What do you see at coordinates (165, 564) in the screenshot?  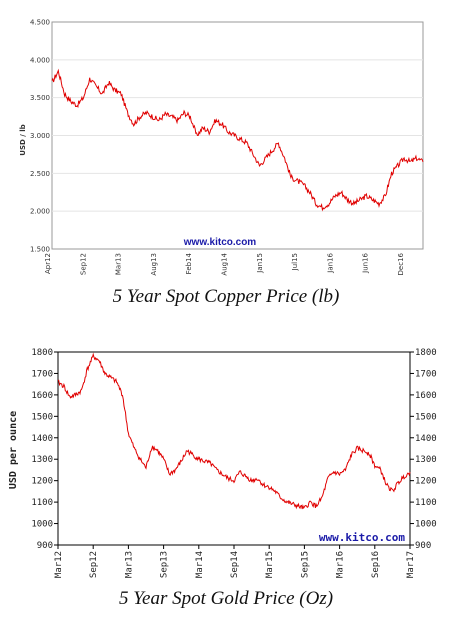 I see `gold-x-tick-label: Sep13` at bounding box center [165, 564].